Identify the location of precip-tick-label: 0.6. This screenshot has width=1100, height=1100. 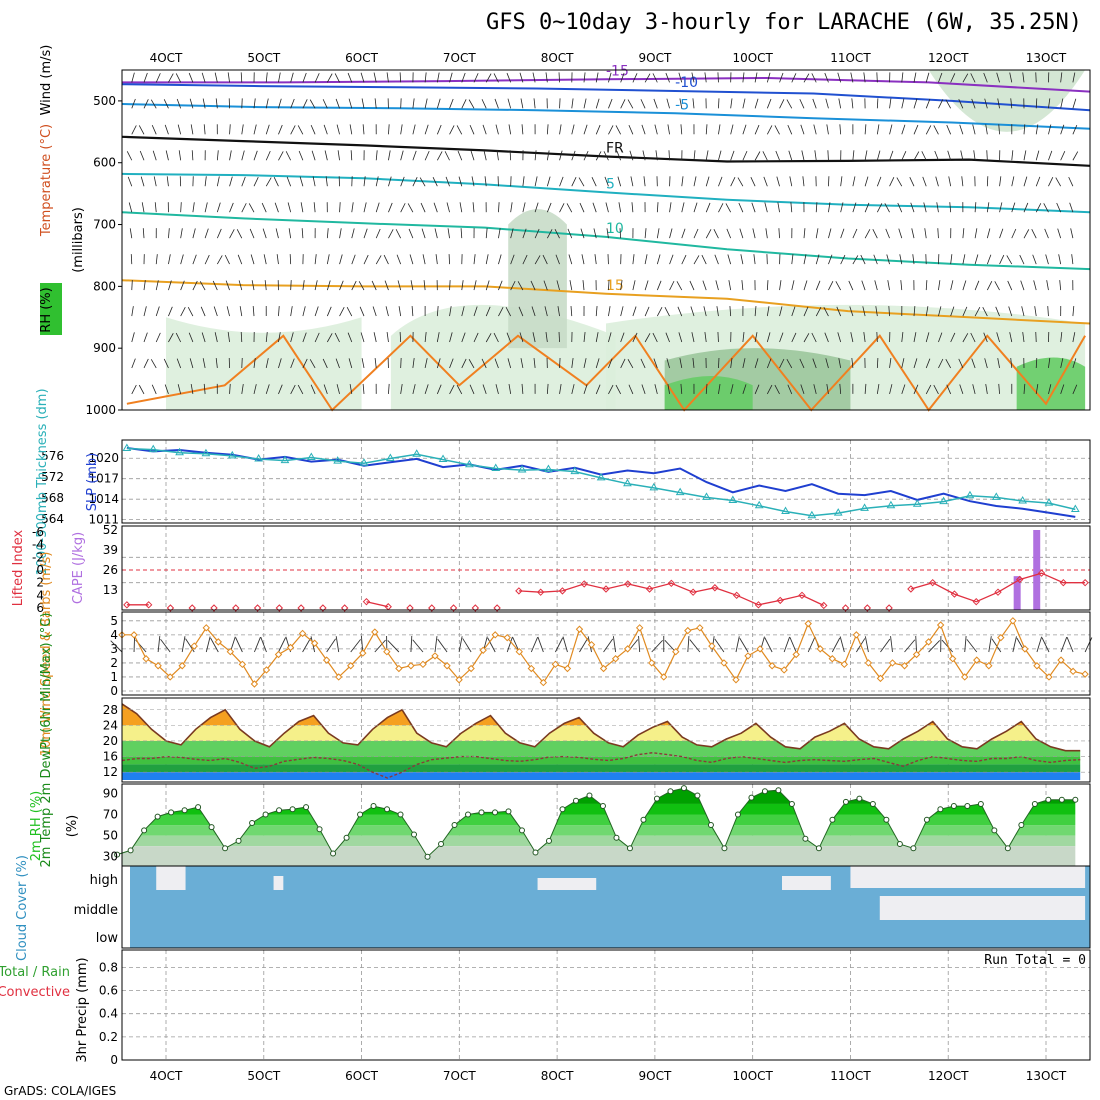
(108, 991).